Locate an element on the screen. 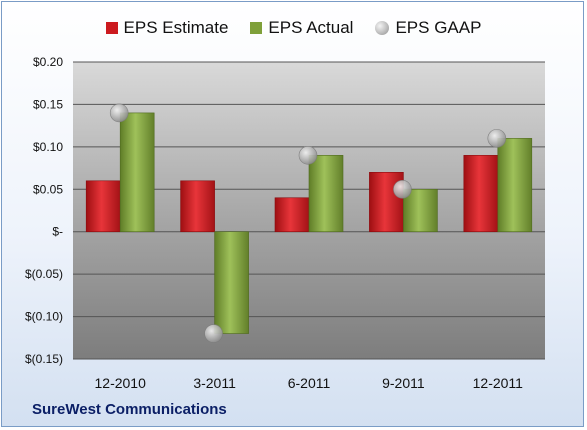  legend-swatch-gaap is located at coordinates (382, 28).